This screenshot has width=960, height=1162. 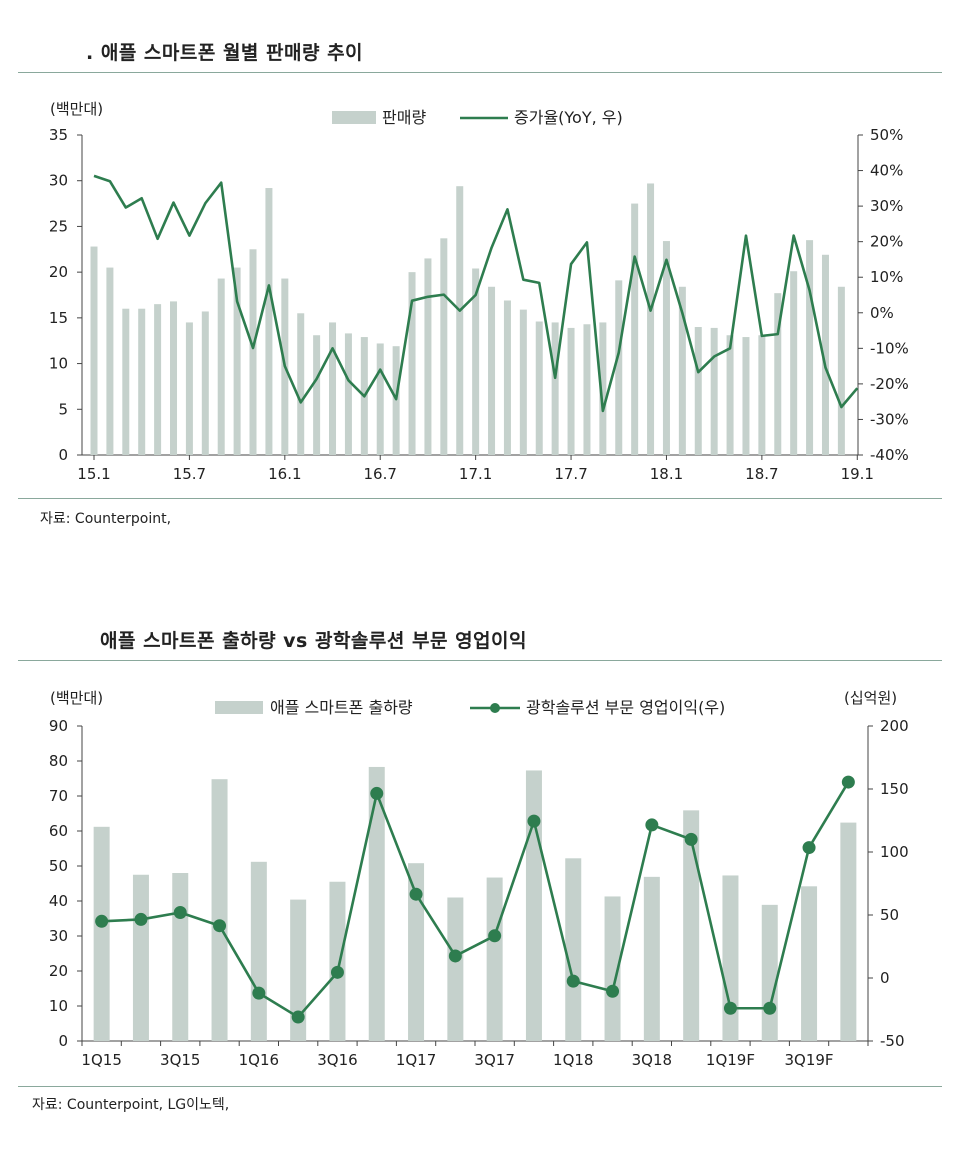 What do you see at coordinates (730, 1060) in the screenshot?
I see `x-tick-label: 1Q19F` at bounding box center [730, 1060].